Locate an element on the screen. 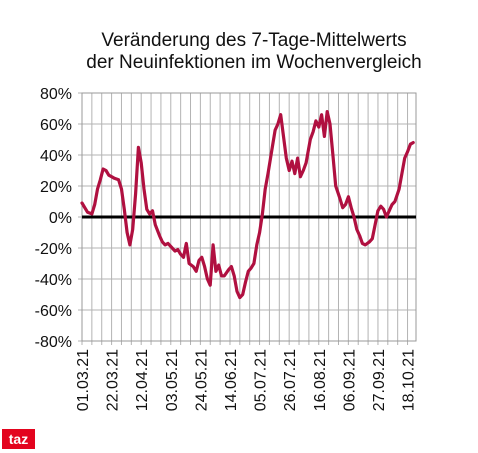  x-tick-label: 05.07.21 is located at coordinates (261, 380).